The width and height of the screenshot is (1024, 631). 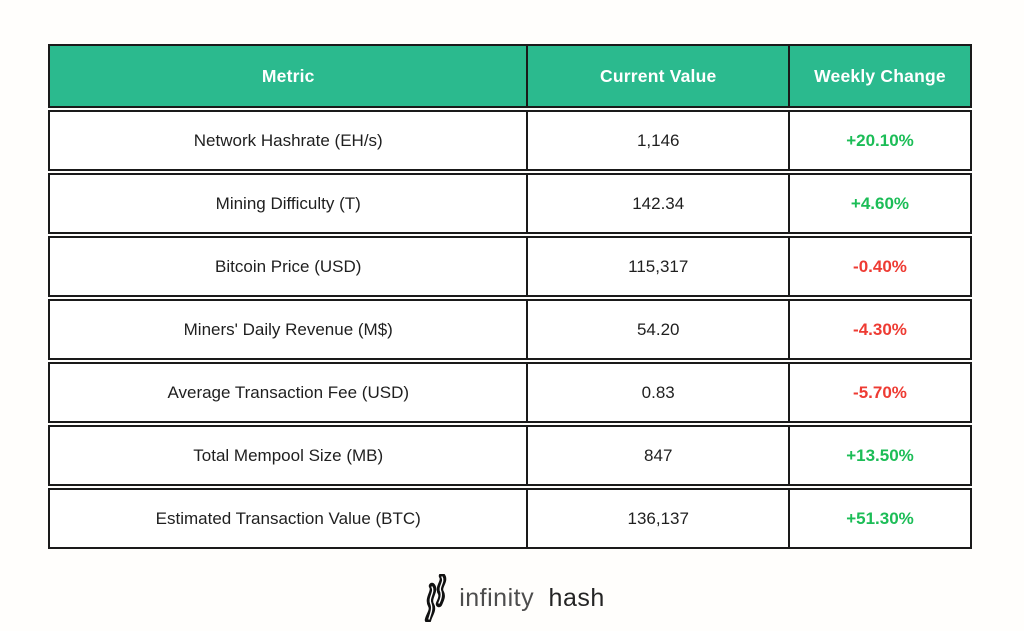 What do you see at coordinates (659, 76) in the screenshot?
I see `col-header-current-value: Current Value` at bounding box center [659, 76].